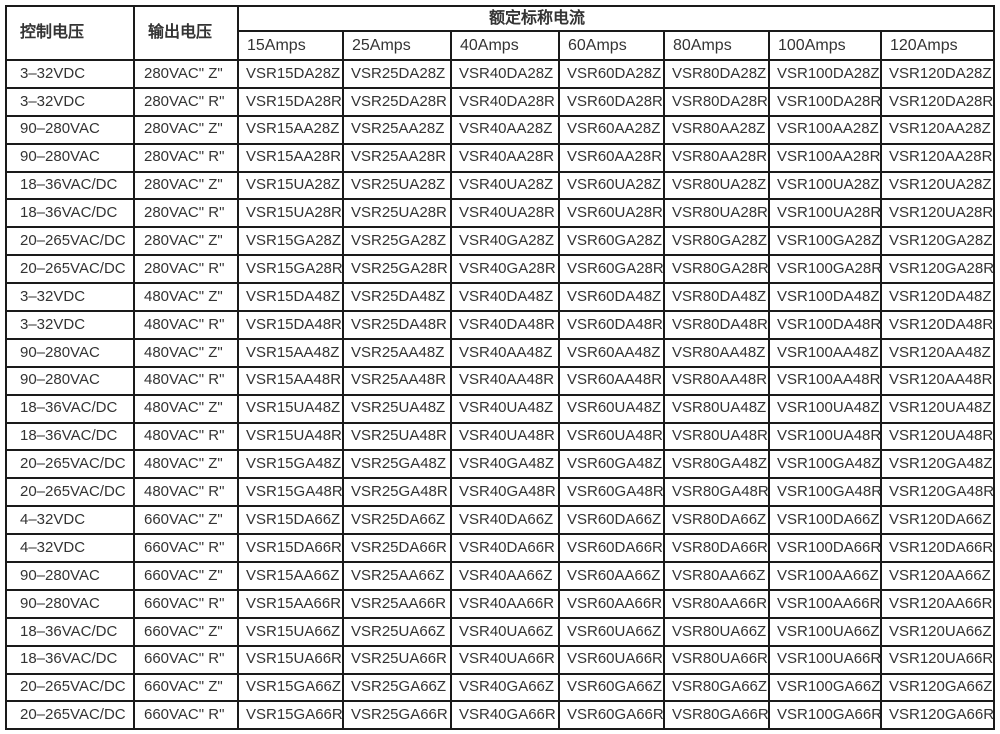 The height and width of the screenshot is (734, 1000). Describe the element at coordinates (397, 603) in the screenshot. I see `part-number-cell: VSR25AA66R` at that location.